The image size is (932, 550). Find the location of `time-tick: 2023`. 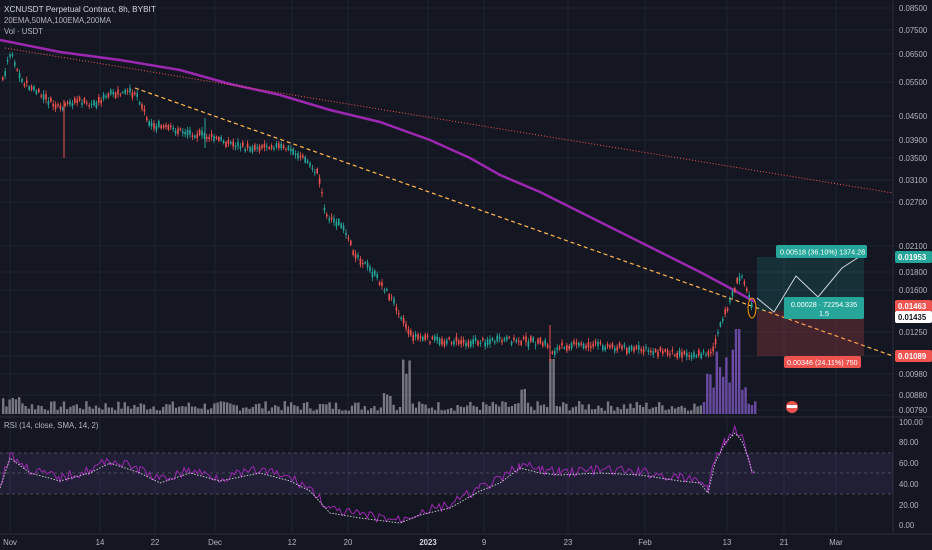

time-tick: 2023 is located at coordinates (428, 542).